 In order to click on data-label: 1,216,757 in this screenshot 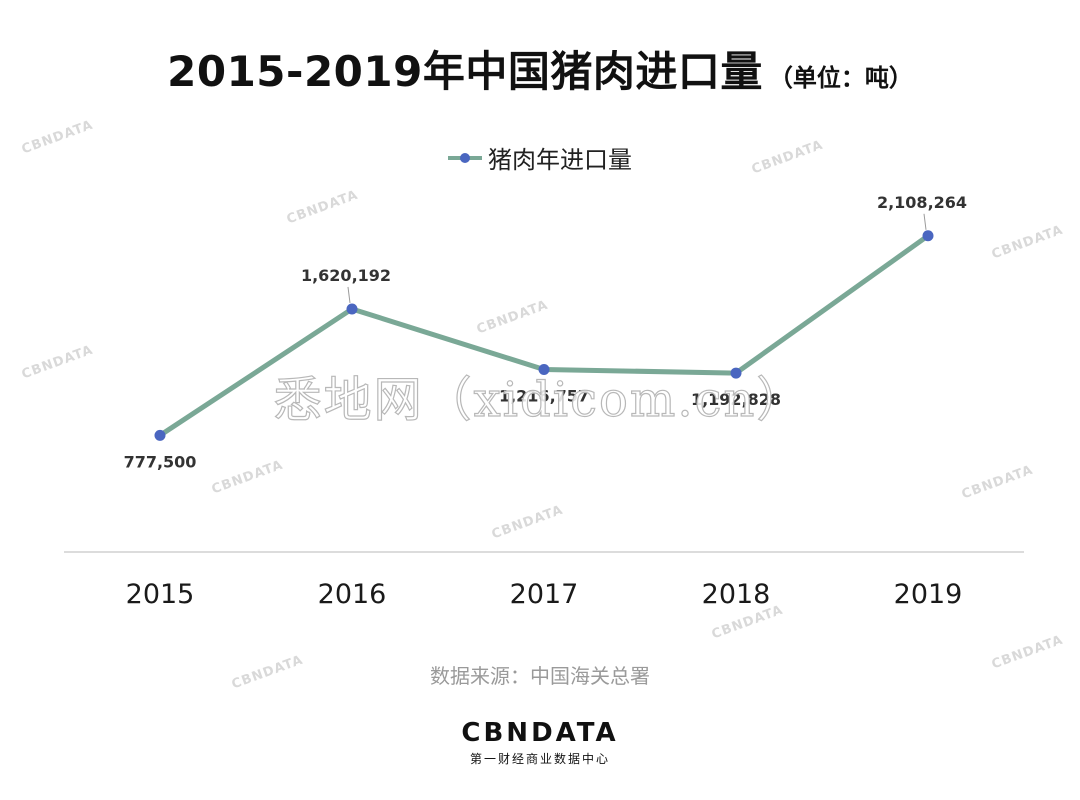, I will do `click(544, 395)`.